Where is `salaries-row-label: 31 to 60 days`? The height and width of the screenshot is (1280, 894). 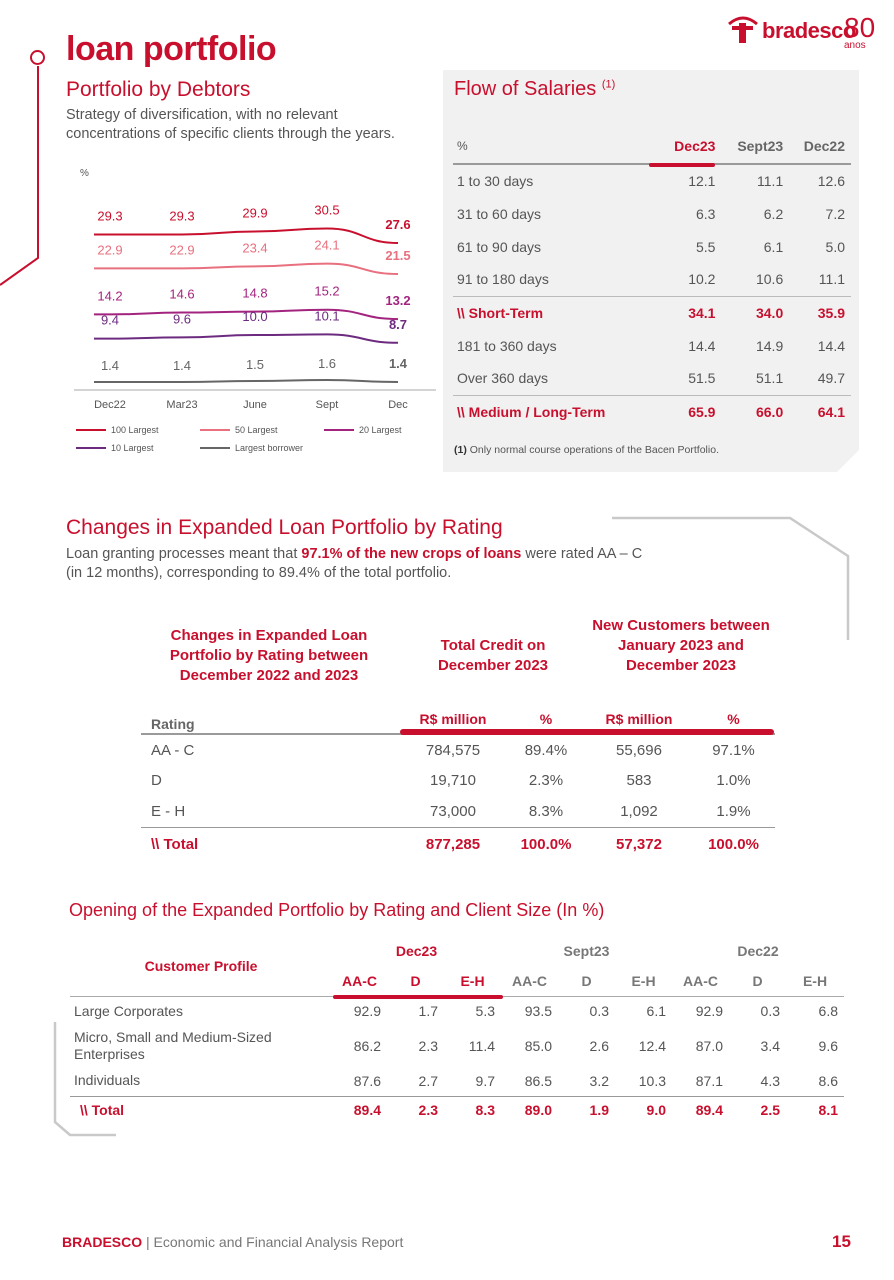 salaries-row-label: 31 to 60 days is located at coordinates (499, 213).